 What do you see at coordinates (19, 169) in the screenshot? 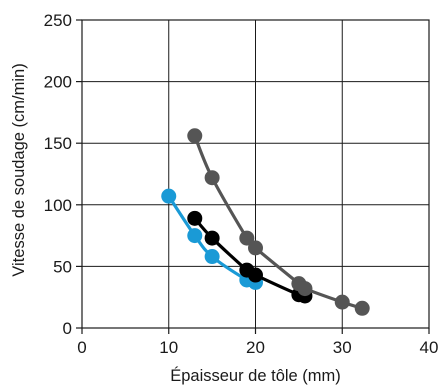
I see `y-axis-title: Vitesse de soudage (cm/min)` at bounding box center [19, 169].